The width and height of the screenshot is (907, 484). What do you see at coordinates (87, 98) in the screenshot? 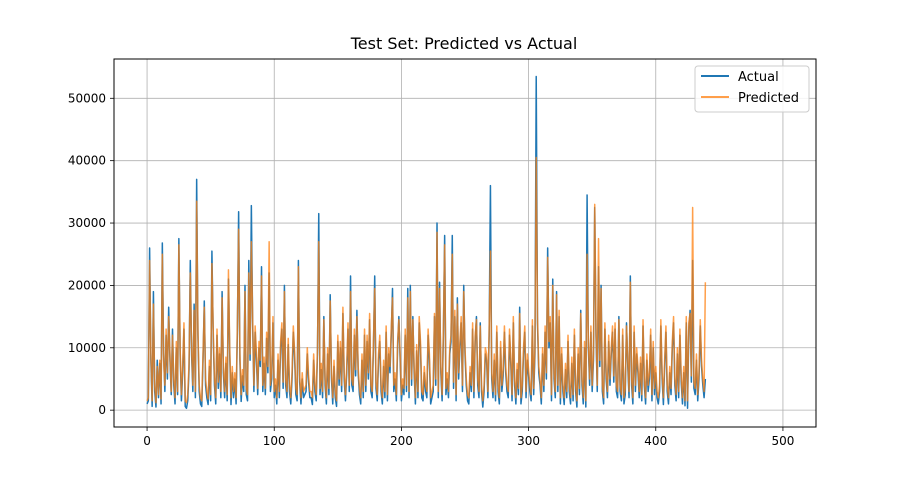
I see `y-tick-label: 50000` at bounding box center [87, 98].